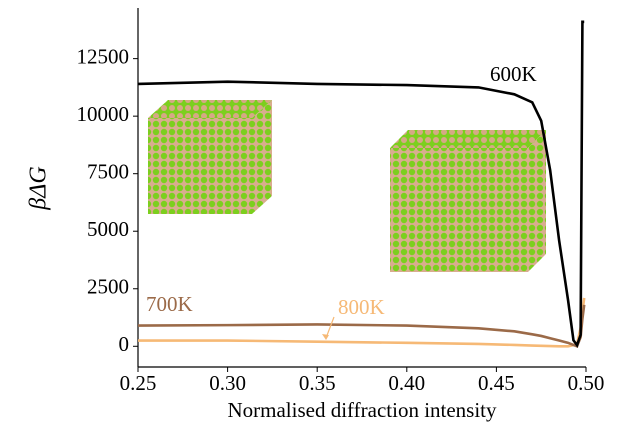  I want to click on series-label: 700K, so click(169, 304).